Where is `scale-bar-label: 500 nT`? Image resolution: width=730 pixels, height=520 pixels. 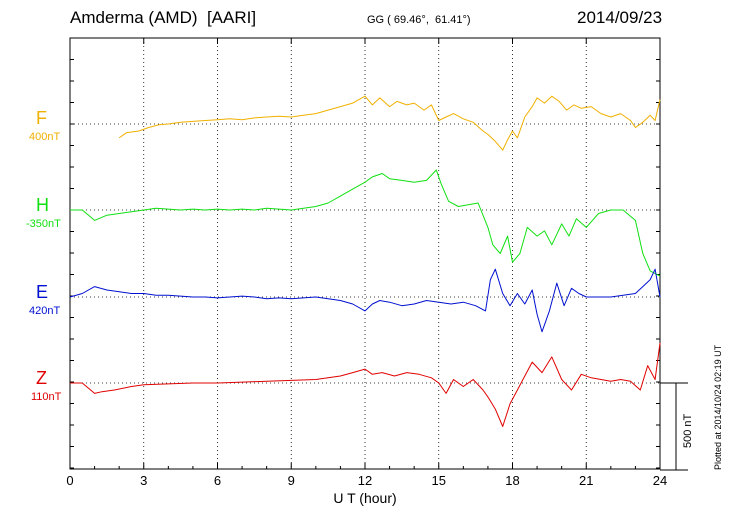
scale-bar-label: 500 nT is located at coordinates (688, 430).